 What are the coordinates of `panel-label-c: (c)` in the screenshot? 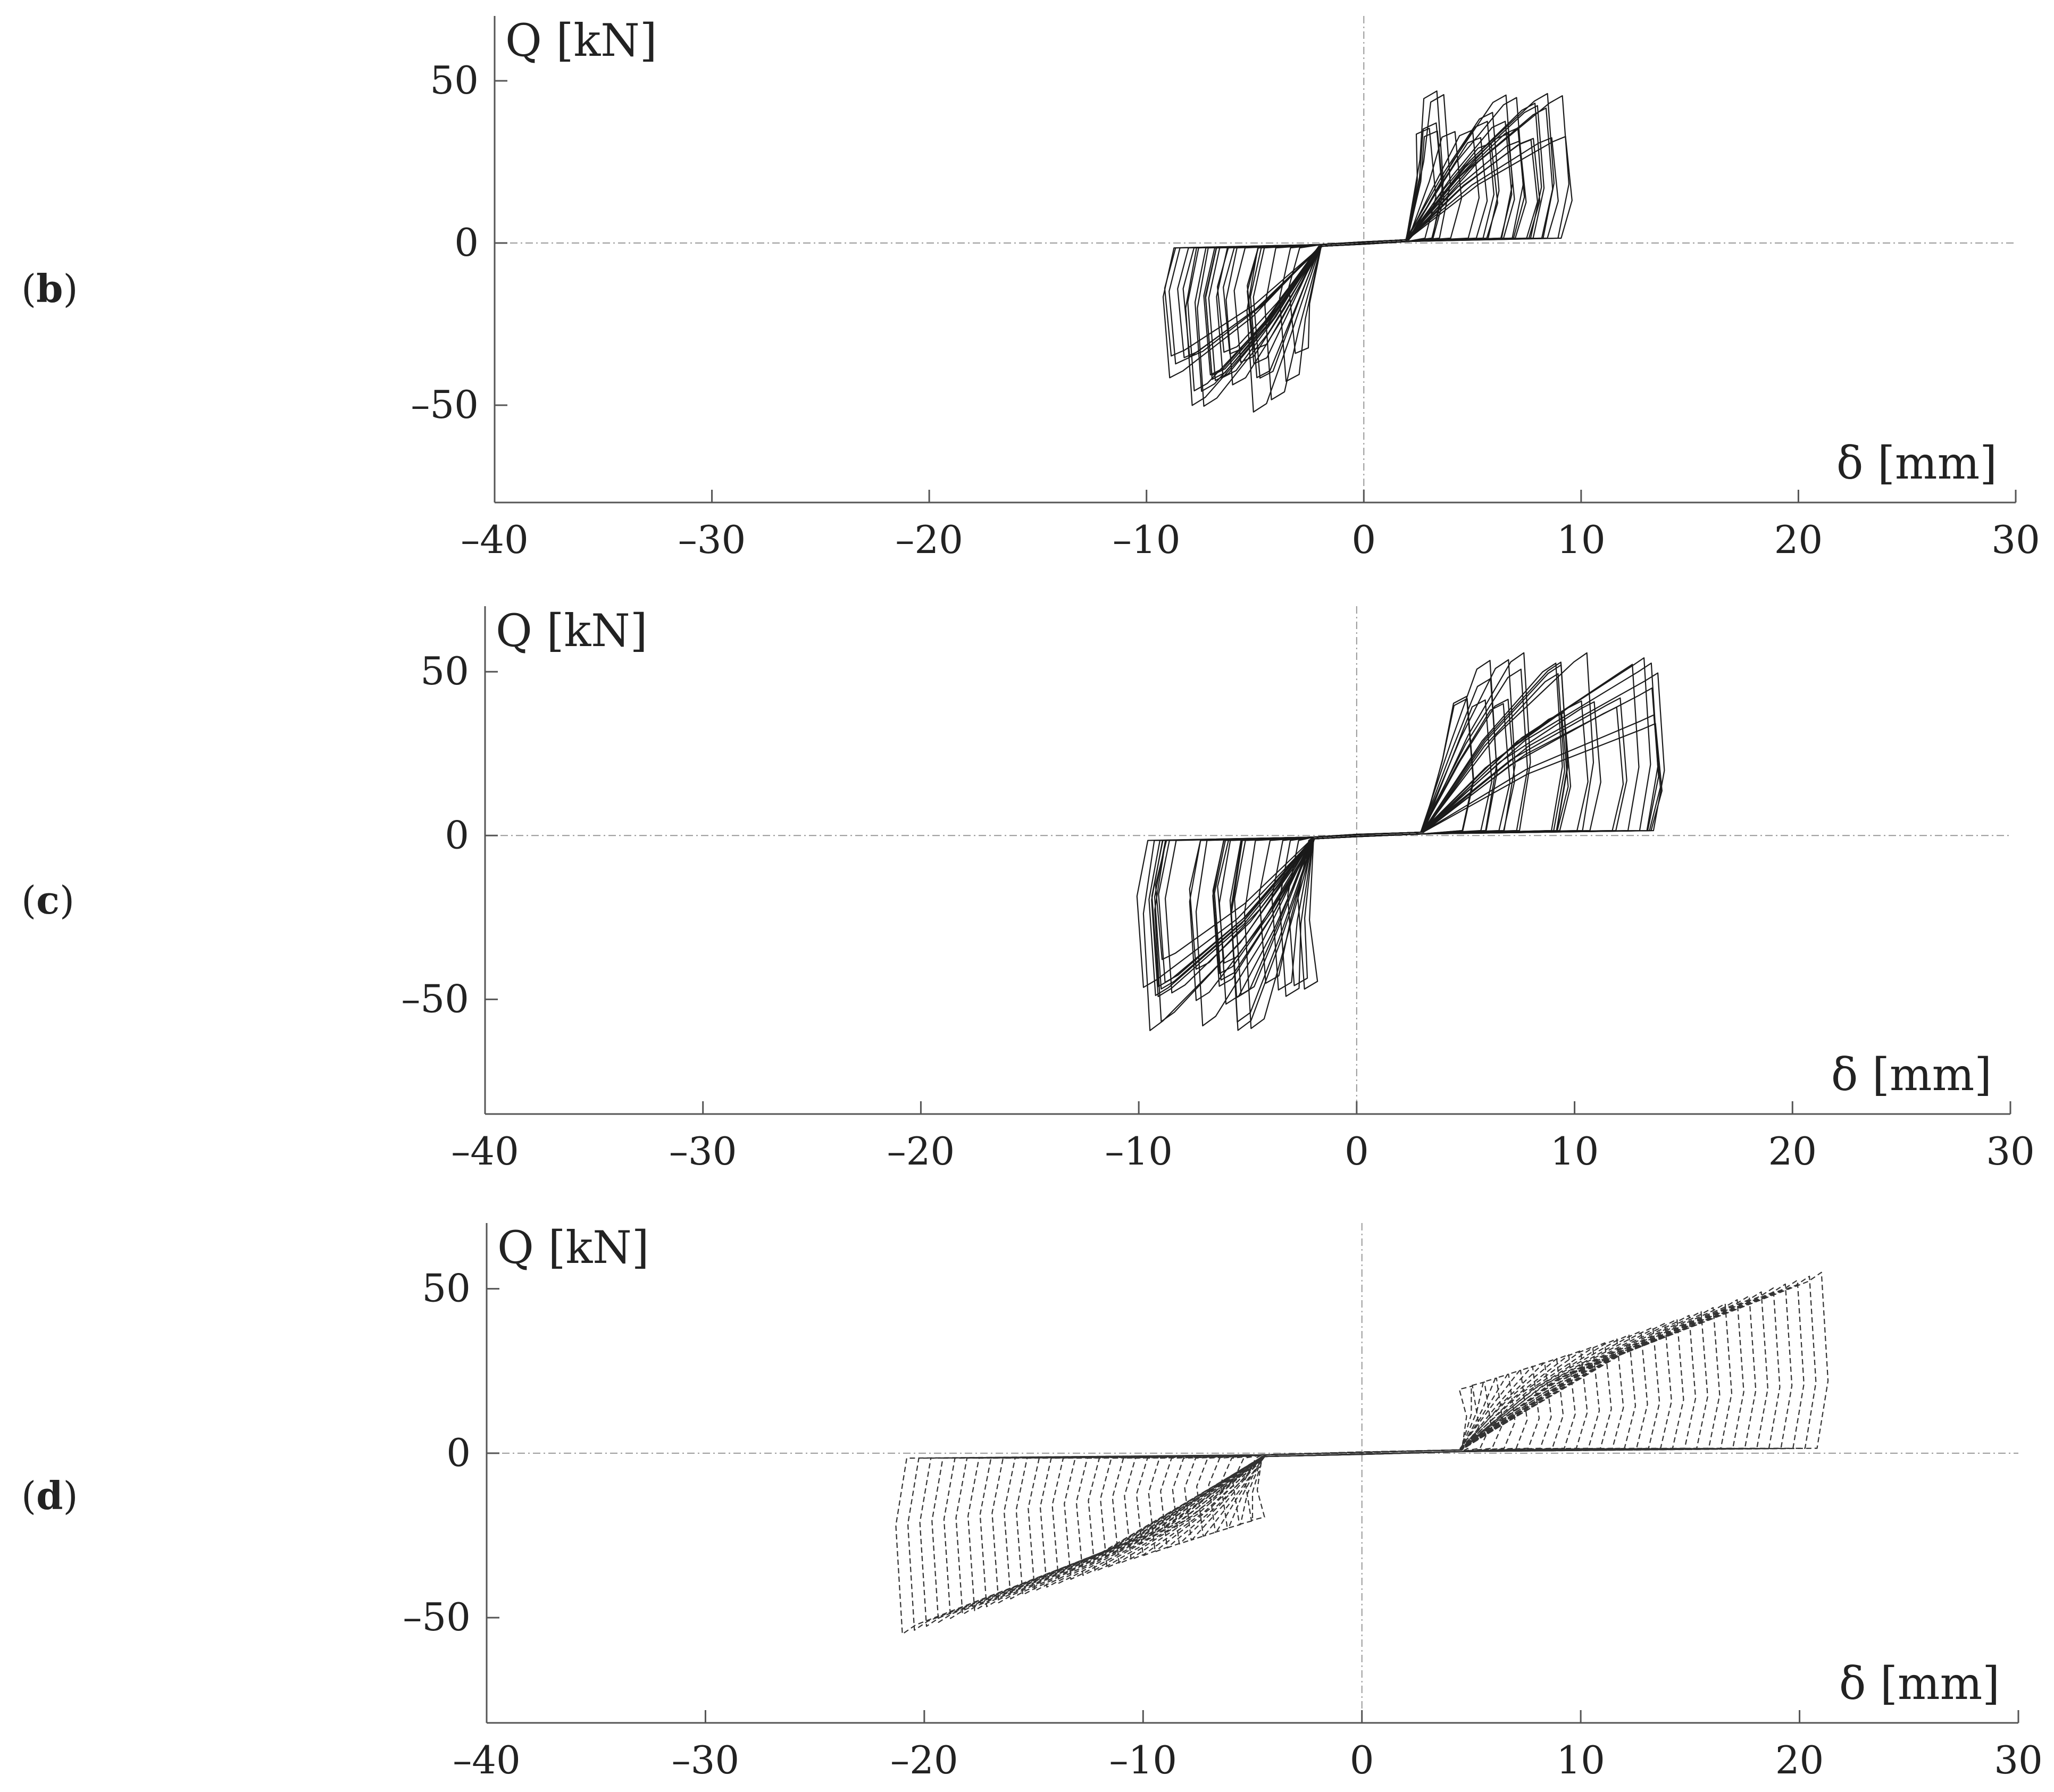 It's located at (48, 900).